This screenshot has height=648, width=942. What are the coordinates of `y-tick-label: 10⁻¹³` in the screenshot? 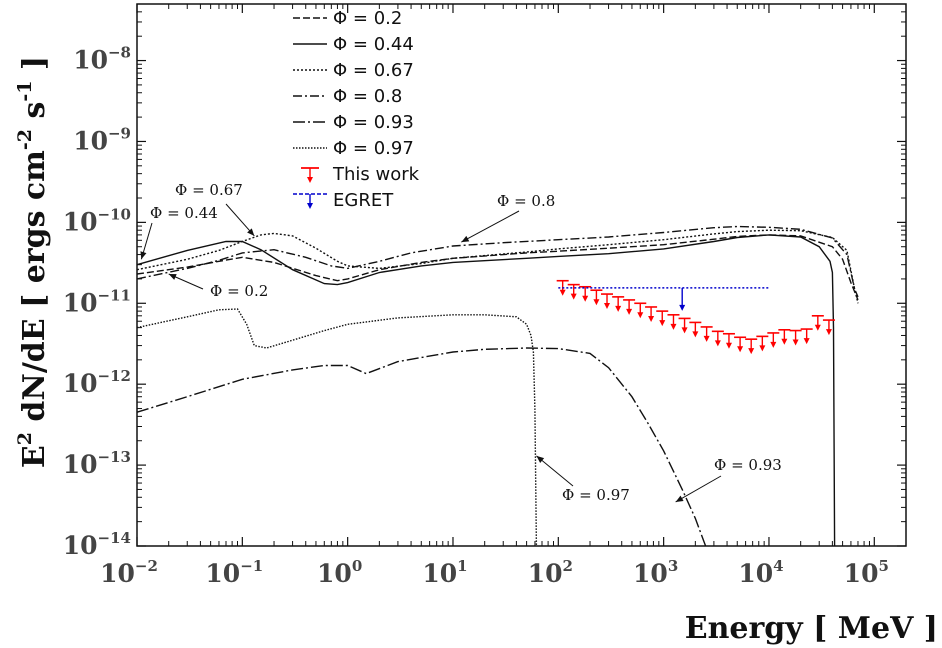 It's located at (97, 463).